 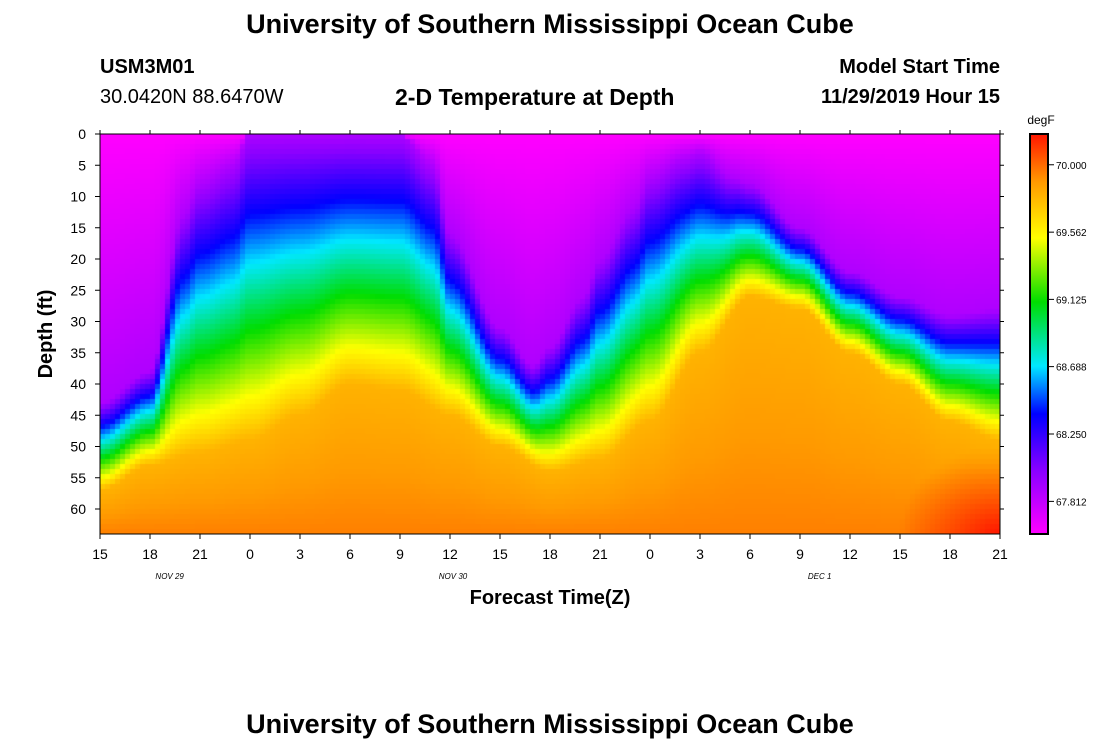 What do you see at coordinates (78, 353) in the screenshot?
I see `y-tick-label: 35` at bounding box center [78, 353].